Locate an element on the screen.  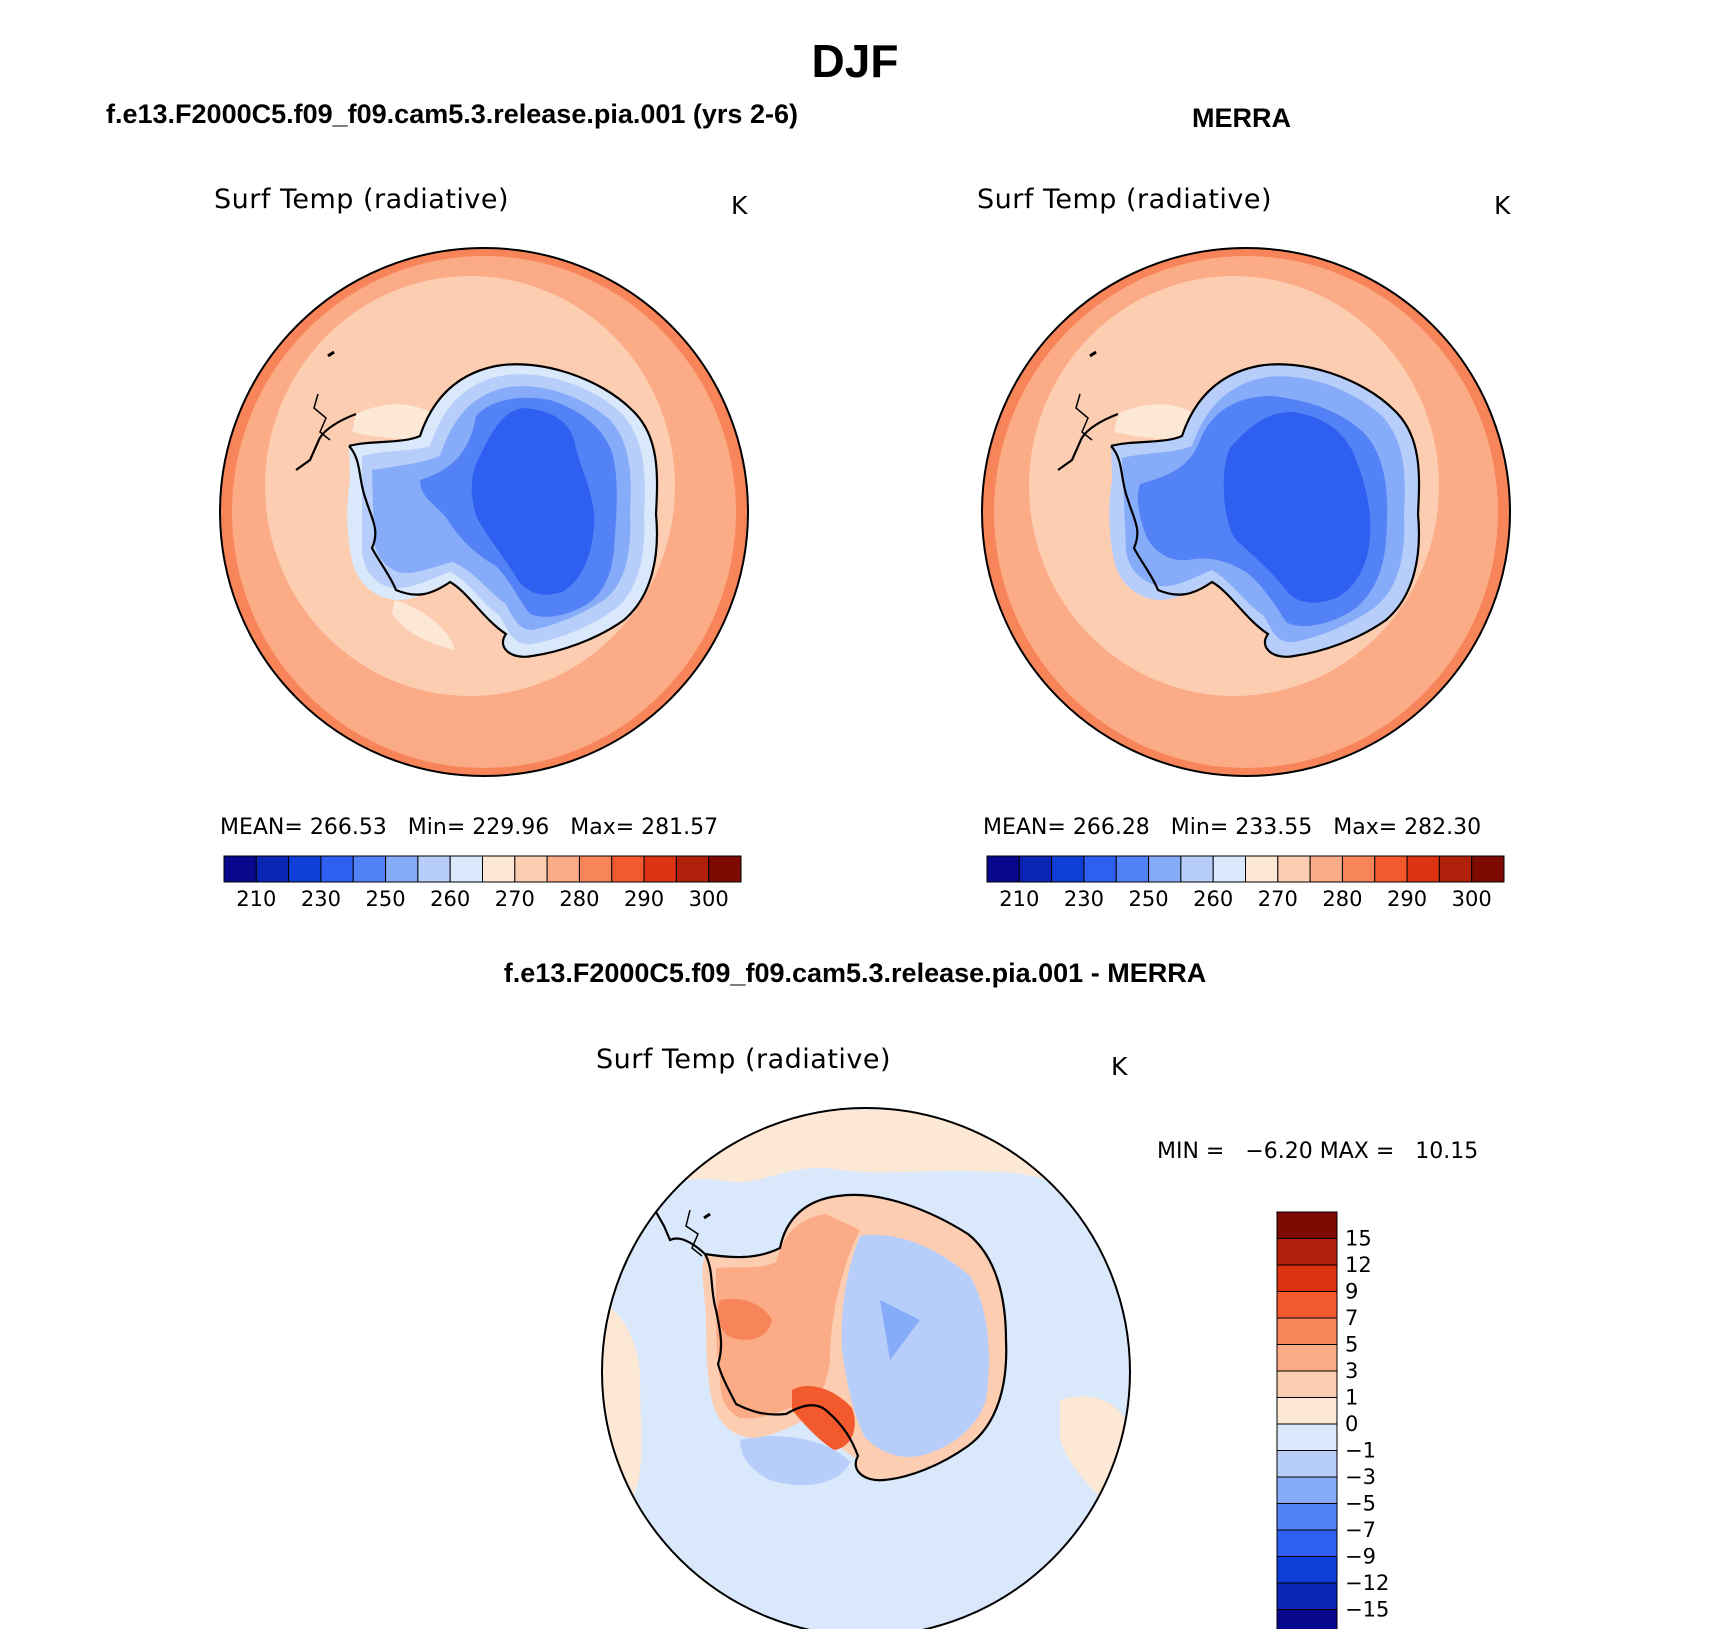
colorbar-tick-label: −3 is located at coordinates (1360, 1477).